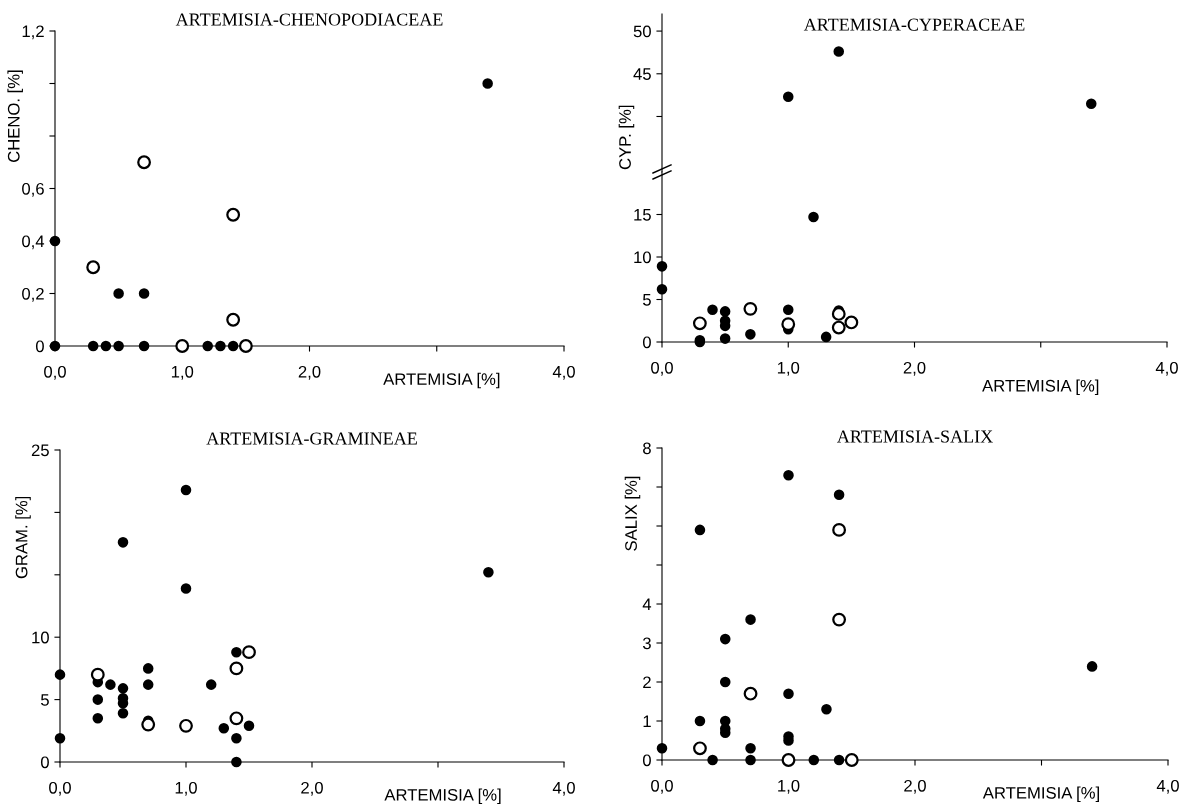 The image size is (1197, 809). What do you see at coordinates (647, 721) in the screenshot?
I see `y-tick-label: 1` at bounding box center [647, 721].